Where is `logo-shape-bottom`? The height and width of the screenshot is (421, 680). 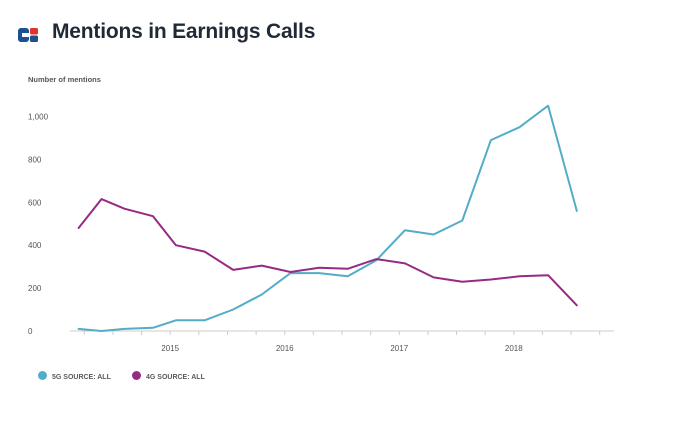
logo-shape-bottom is located at coordinates (34, 38).